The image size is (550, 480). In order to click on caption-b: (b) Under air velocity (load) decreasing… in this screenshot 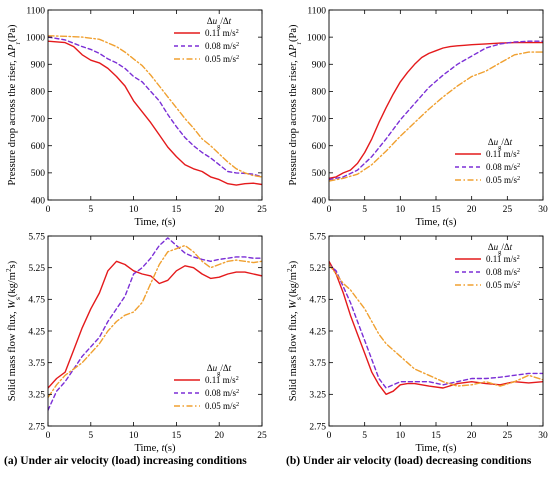, I will do `click(409, 461)`.